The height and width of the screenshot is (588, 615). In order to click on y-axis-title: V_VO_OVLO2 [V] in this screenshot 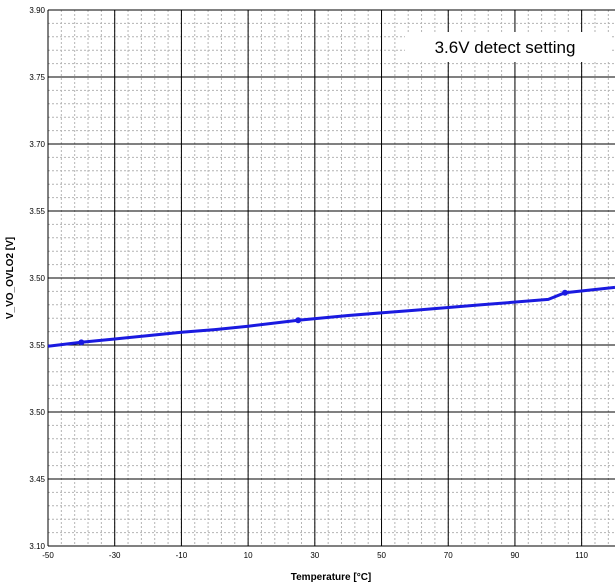, I will do `click(10, 278)`.